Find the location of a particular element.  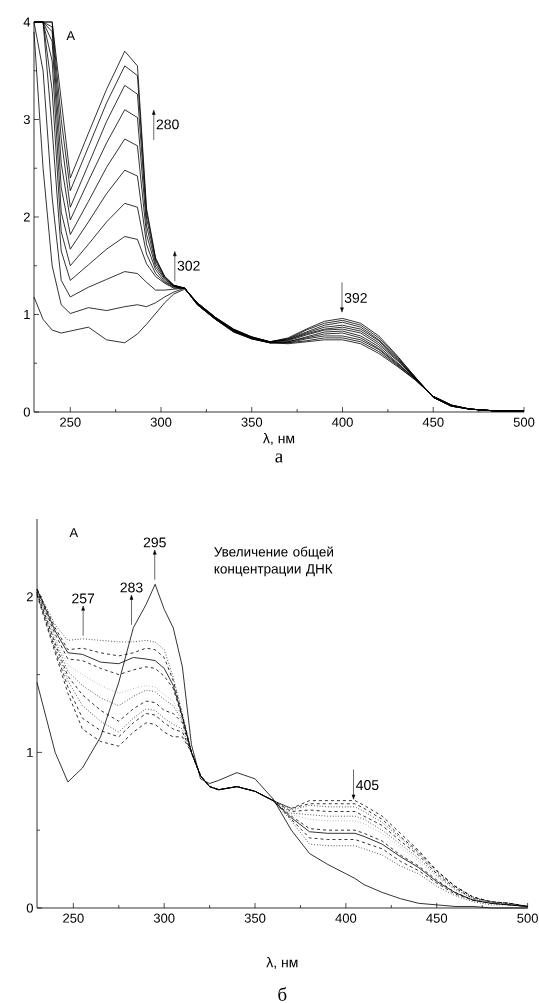

annotation: 280 is located at coordinates (167, 124).